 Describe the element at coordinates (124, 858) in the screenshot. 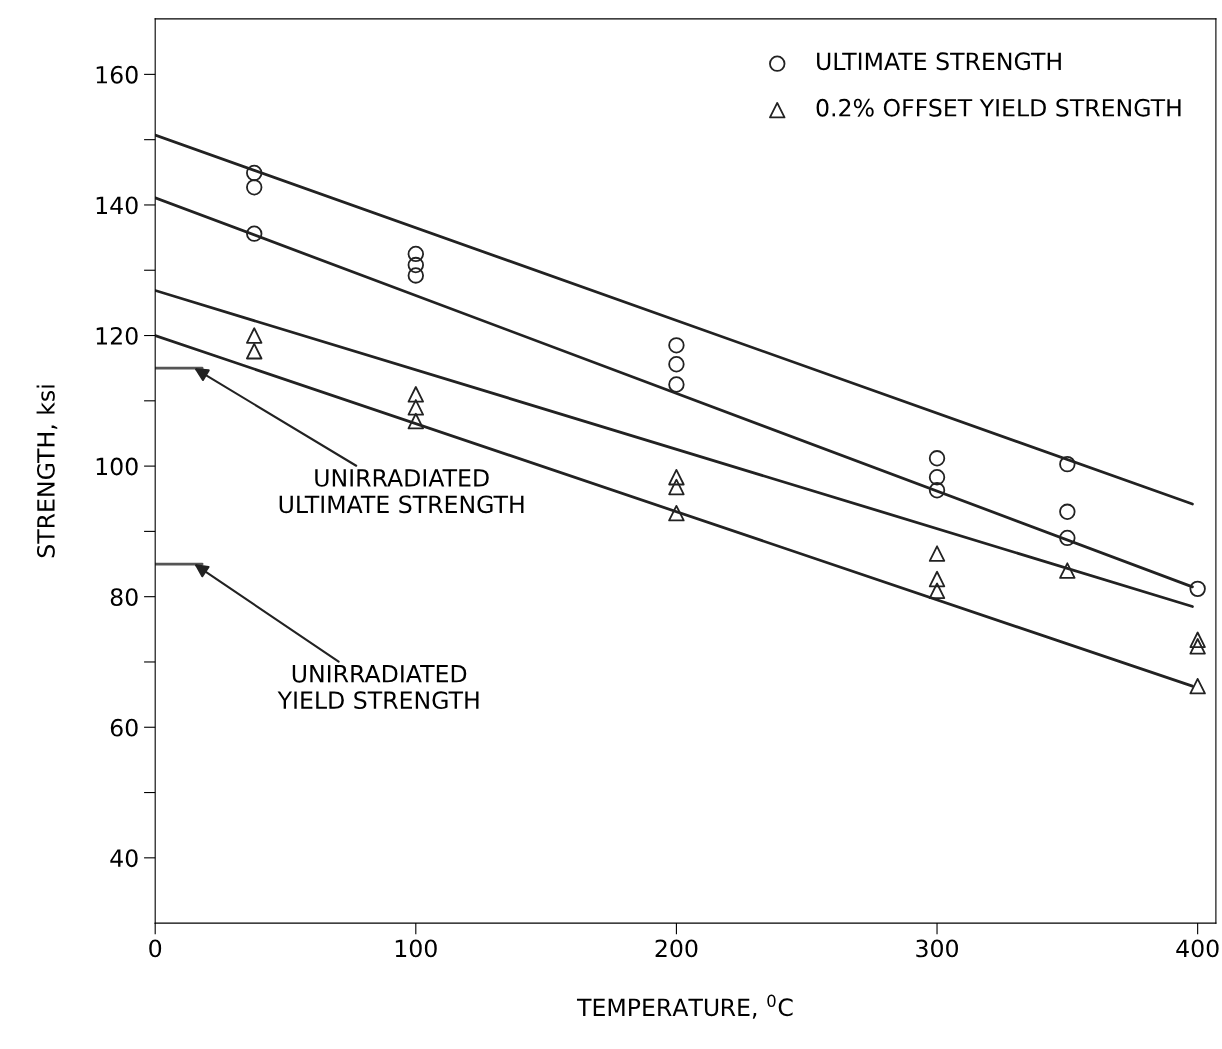

I see `y-tick-label: 40` at that location.